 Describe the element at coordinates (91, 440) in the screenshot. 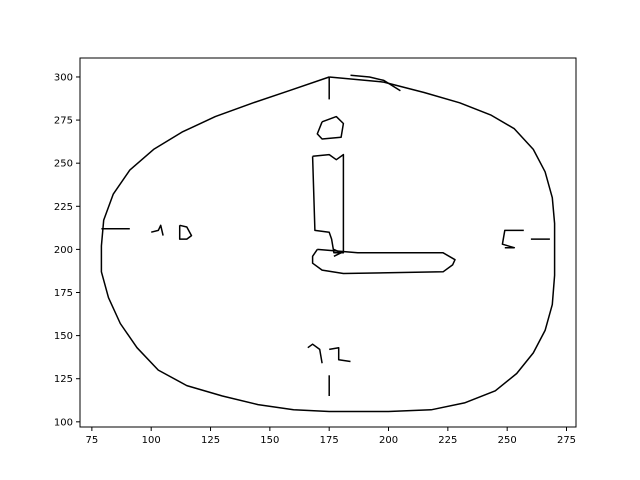

I see `x-tick-label: 75` at that location.